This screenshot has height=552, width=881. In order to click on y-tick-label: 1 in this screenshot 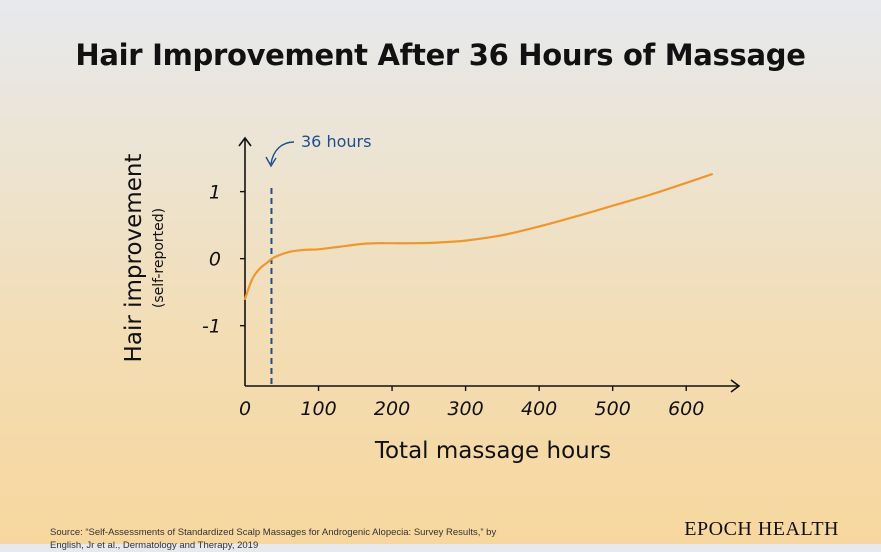, I will do `click(215, 193)`.